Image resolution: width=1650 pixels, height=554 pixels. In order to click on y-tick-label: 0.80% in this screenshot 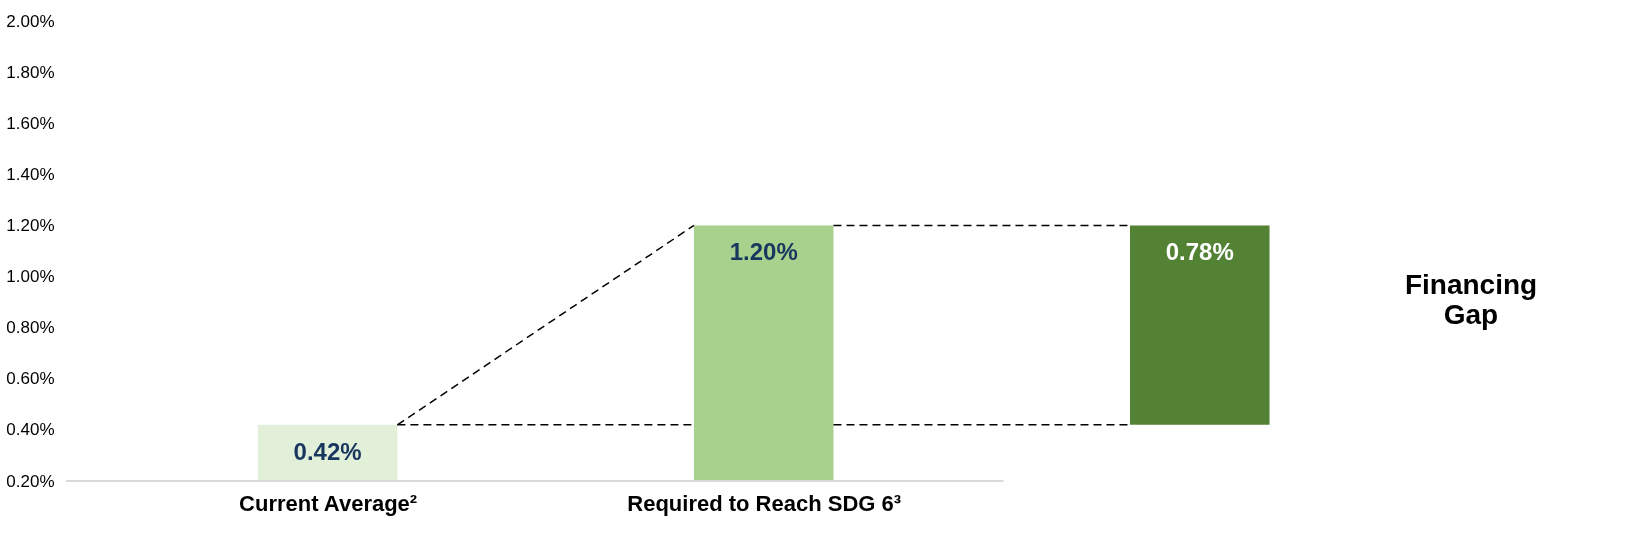, I will do `click(30, 328)`.